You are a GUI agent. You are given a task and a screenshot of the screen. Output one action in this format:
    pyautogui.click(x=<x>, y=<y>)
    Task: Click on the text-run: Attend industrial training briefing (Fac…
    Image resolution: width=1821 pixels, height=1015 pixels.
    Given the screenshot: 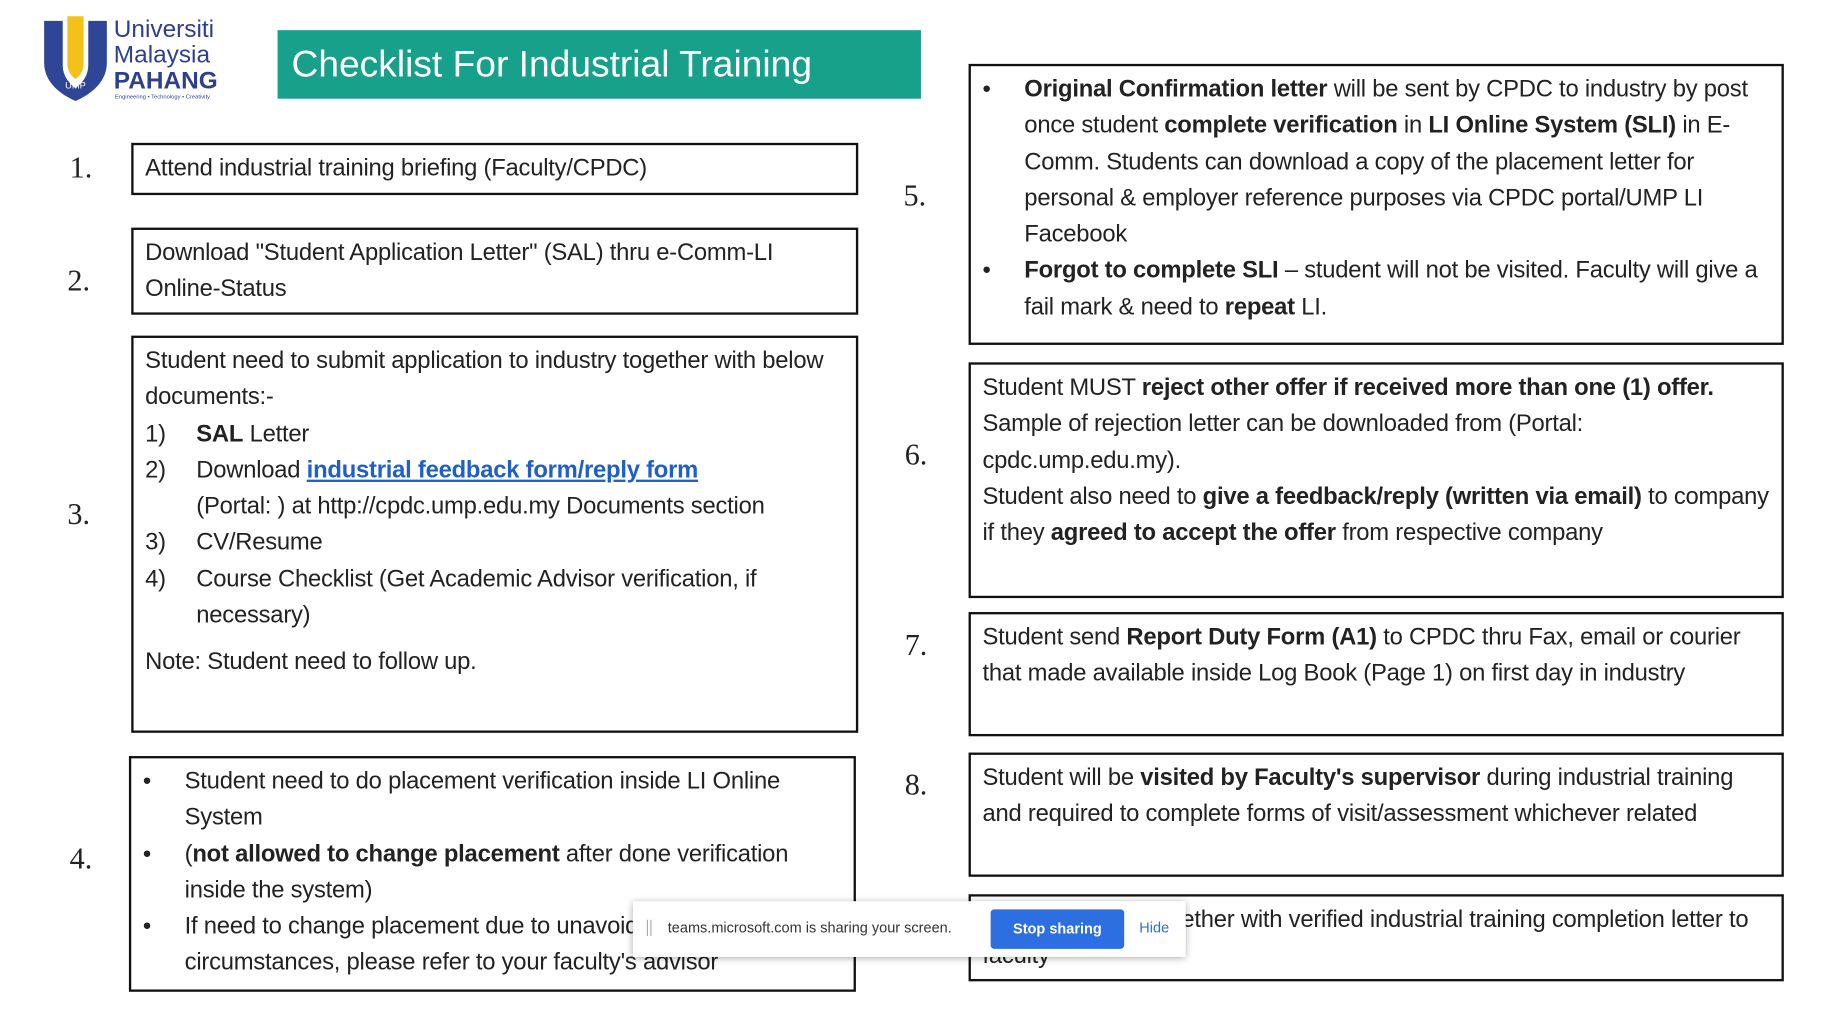 What is the action you would take?
    pyautogui.click(x=396, y=168)
    